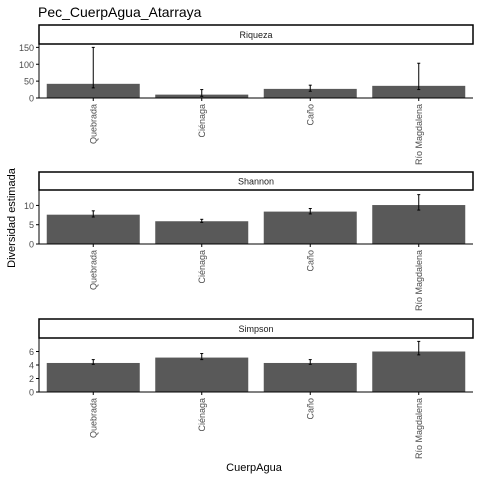 This screenshot has height=485, width=480. I want to click on chart-title: Pec_CuerpAgua_Atarraya, so click(120, 12).